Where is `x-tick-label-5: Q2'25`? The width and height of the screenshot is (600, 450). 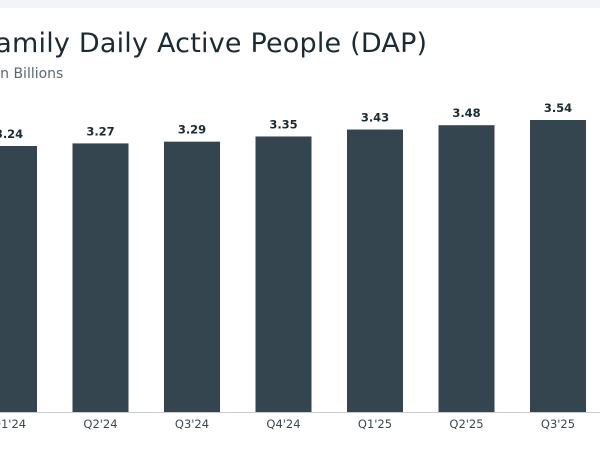 x-tick-label-5: Q2'25 is located at coordinates (466, 424).